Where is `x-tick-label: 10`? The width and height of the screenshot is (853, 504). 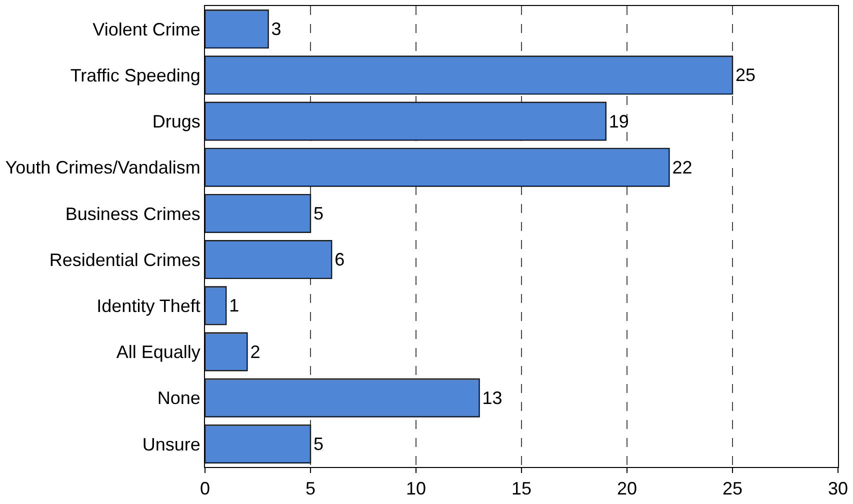
x-tick-label: 10 is located at coordinates (416, 488).